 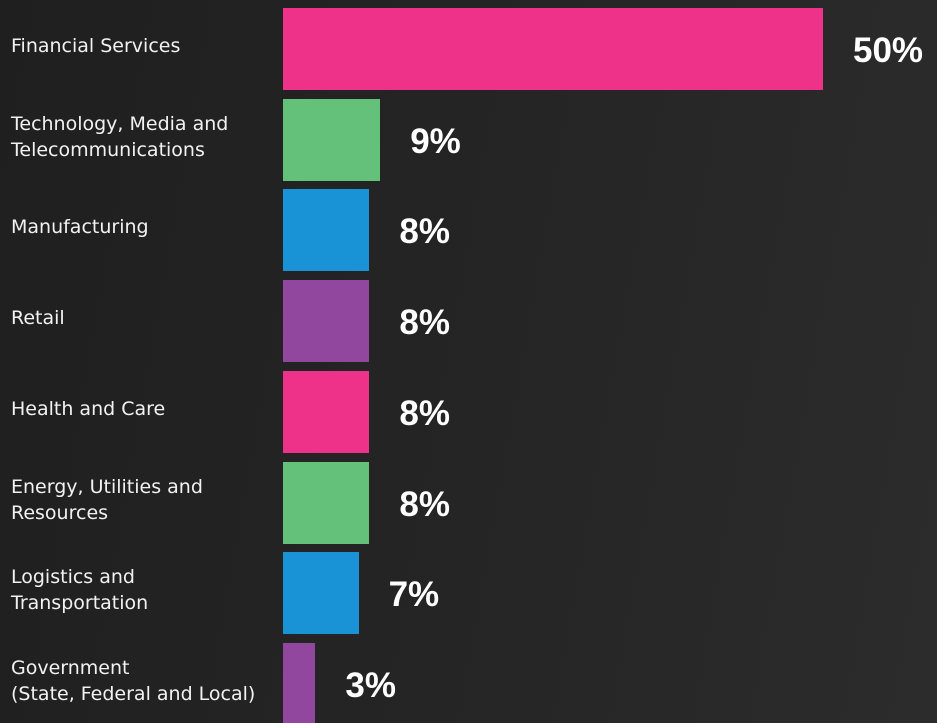 I want to click on category-label: Retail, so click(x=38, y=318).